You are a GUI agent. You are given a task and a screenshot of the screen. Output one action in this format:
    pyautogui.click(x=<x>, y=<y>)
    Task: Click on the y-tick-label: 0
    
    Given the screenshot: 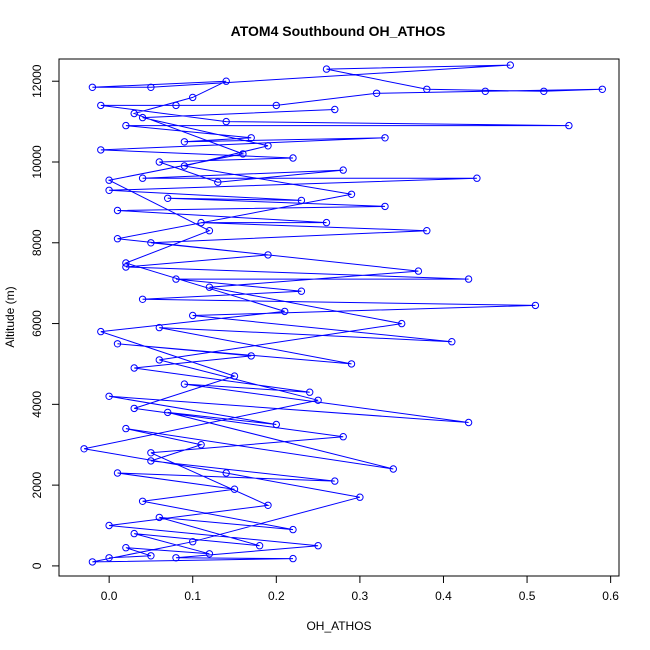 What is the action you would take?
    pyautogui.click(x=37, y=565)
    